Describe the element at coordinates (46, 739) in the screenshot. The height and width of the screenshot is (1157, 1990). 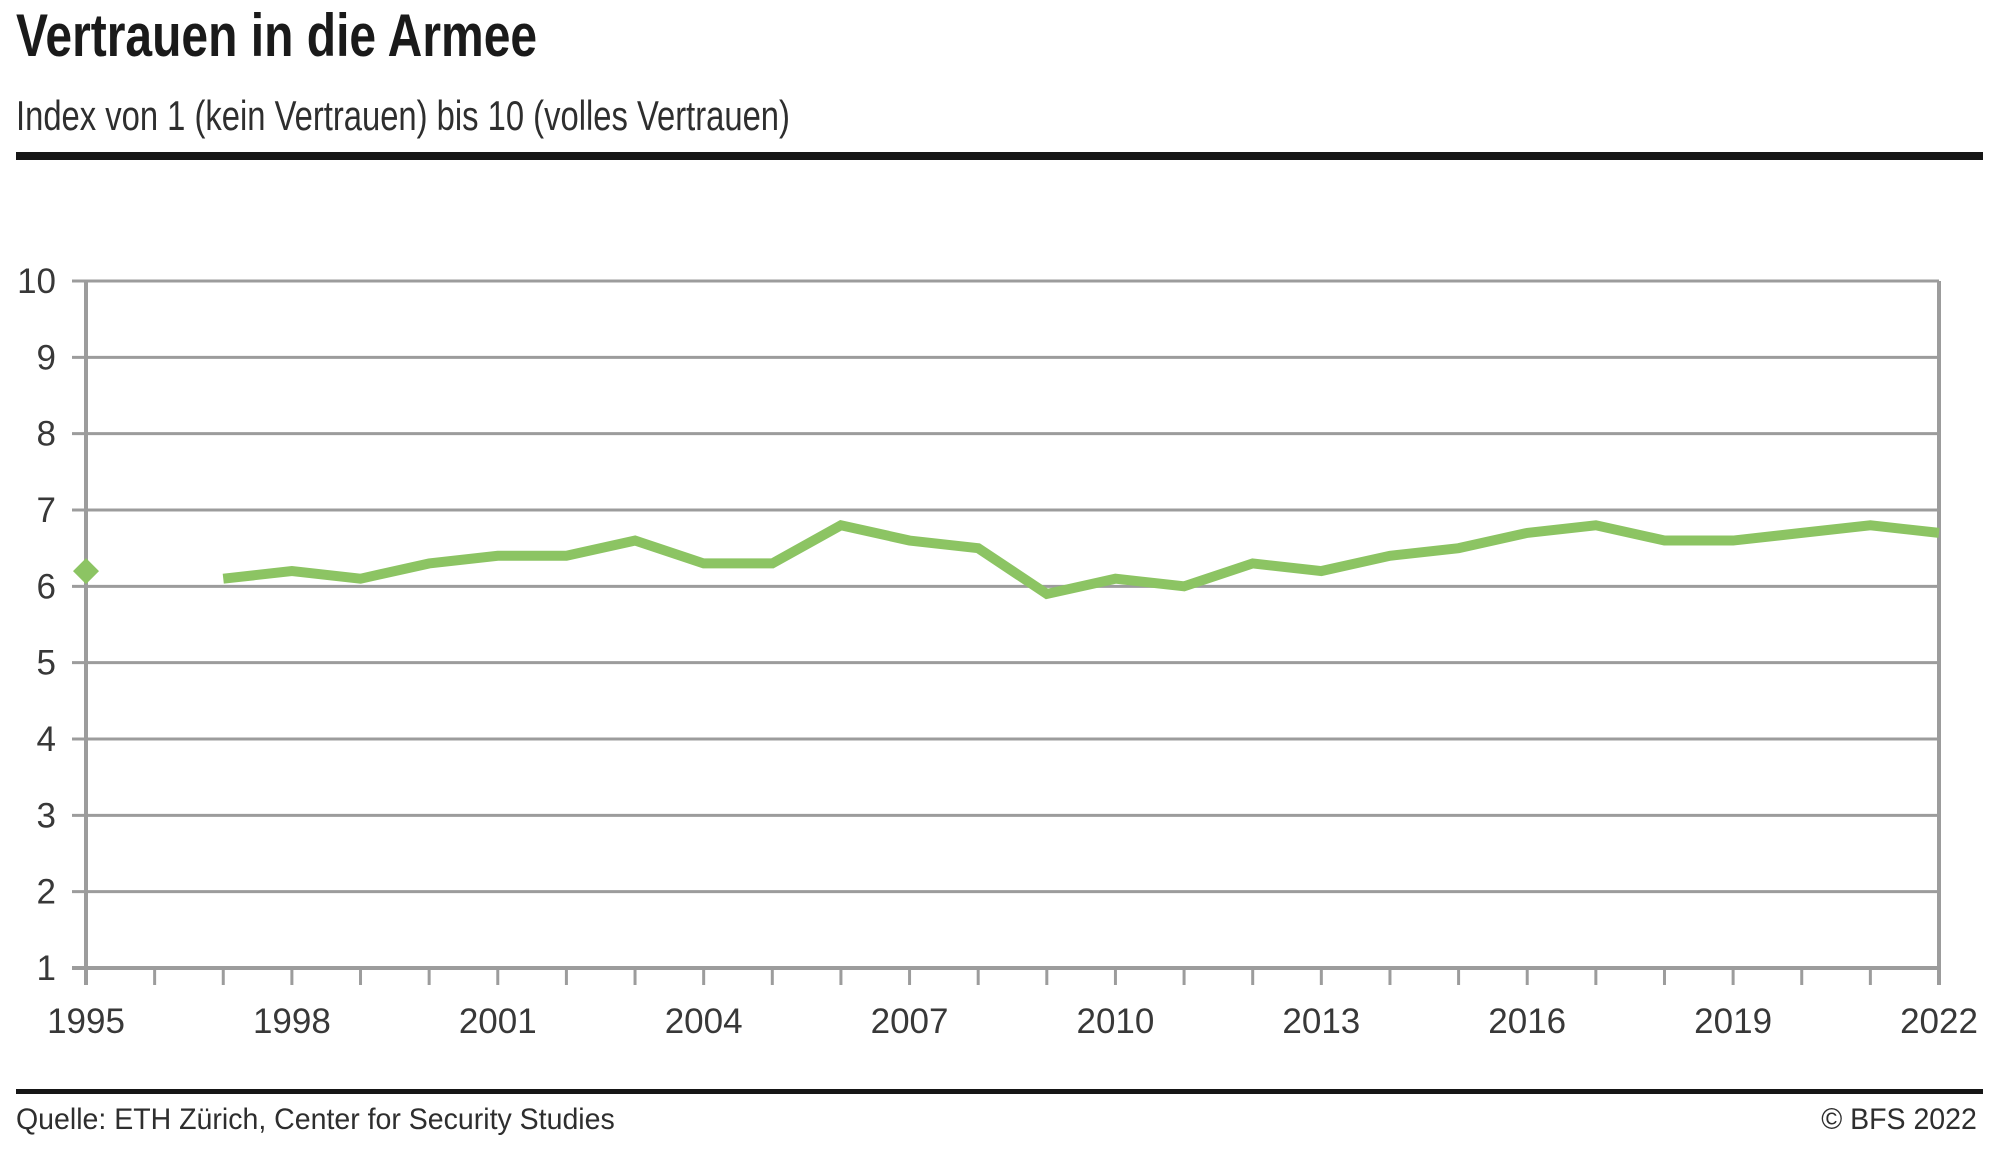
I see `y-tick-label-4: 4` at that location.